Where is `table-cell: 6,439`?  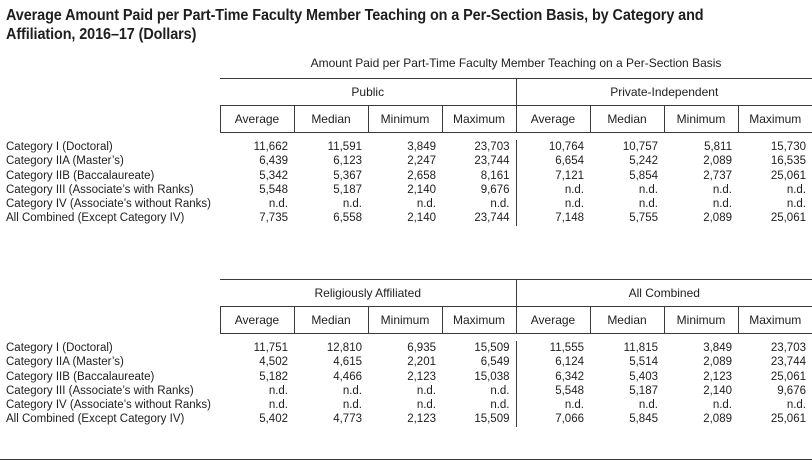
table-cell: 6,439 is located at coordinates (273, 161).